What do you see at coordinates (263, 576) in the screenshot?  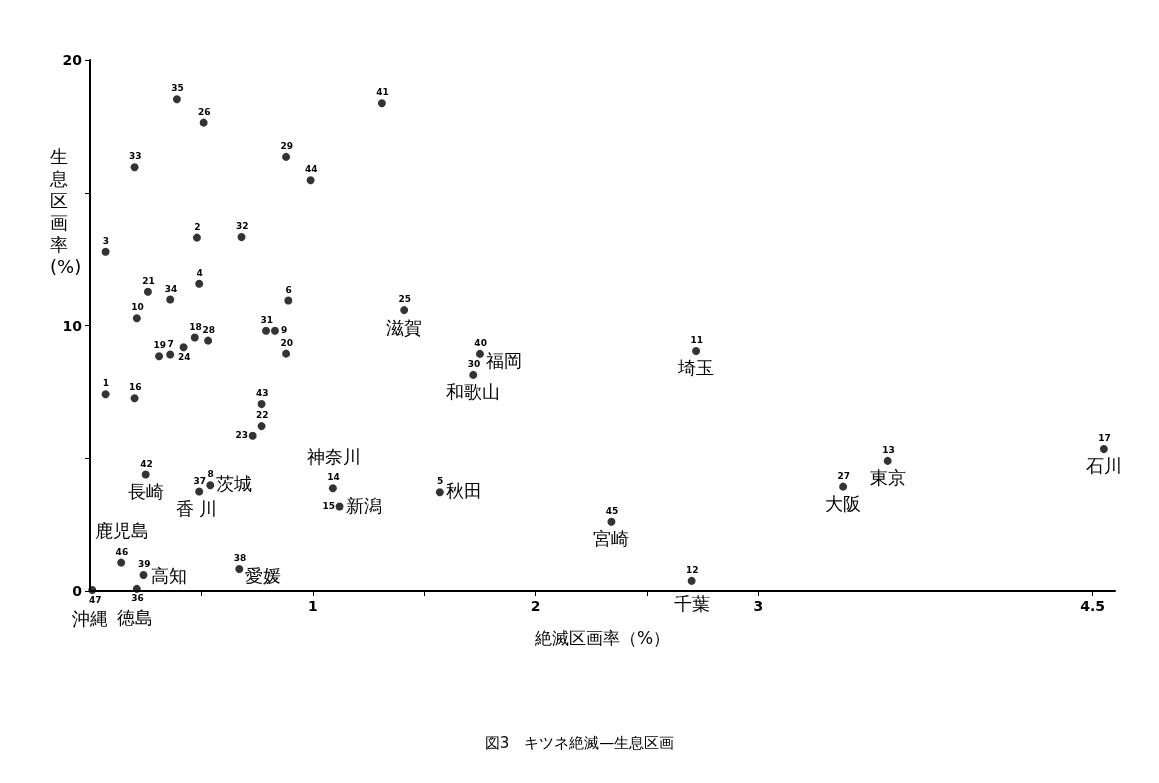 I see `annotation: 愛媛` at bounding box center [263, 576].